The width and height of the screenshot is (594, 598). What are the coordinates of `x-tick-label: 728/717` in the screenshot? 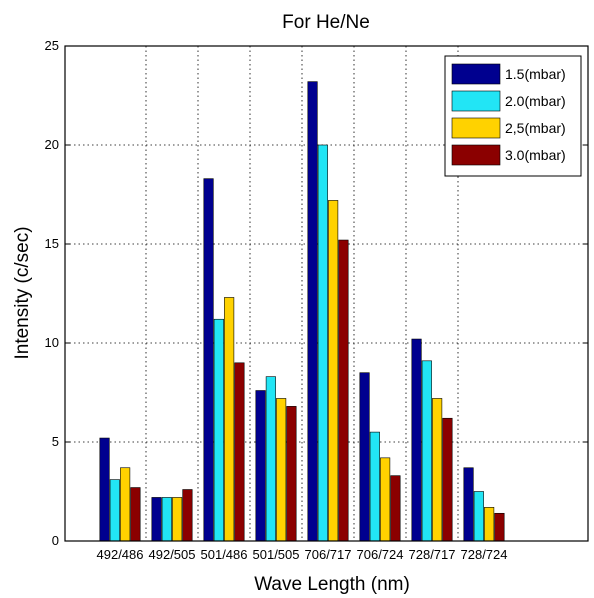 It's located at (432, 554).